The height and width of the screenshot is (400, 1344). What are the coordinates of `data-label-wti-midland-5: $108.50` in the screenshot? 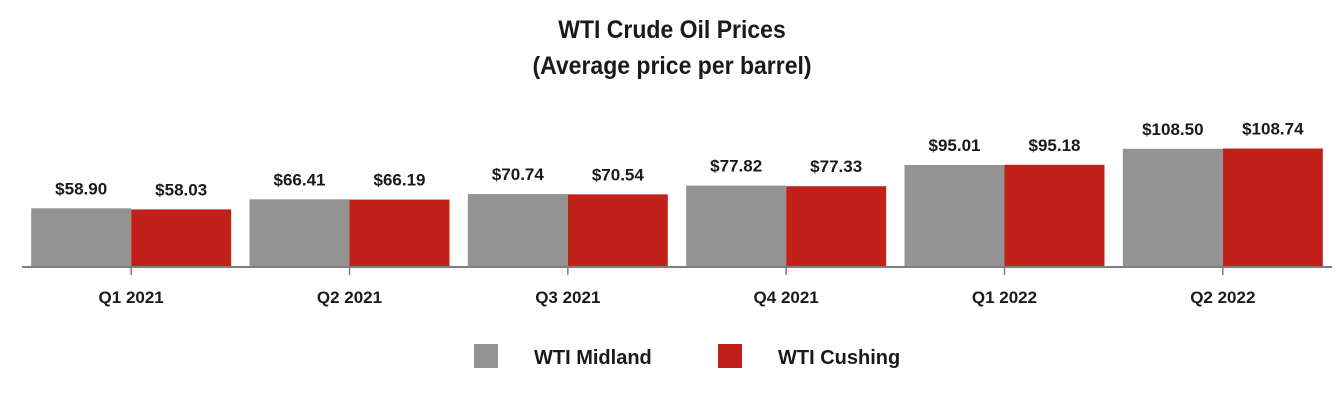 It's located at (1172, 129).